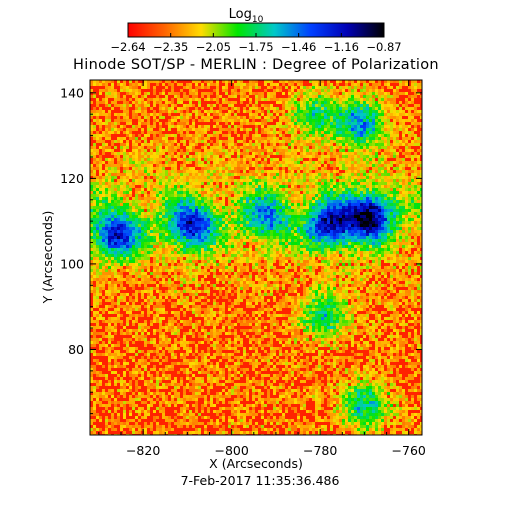  I want to click on colorbar-tick-label: −1.46, so click(298, 47).